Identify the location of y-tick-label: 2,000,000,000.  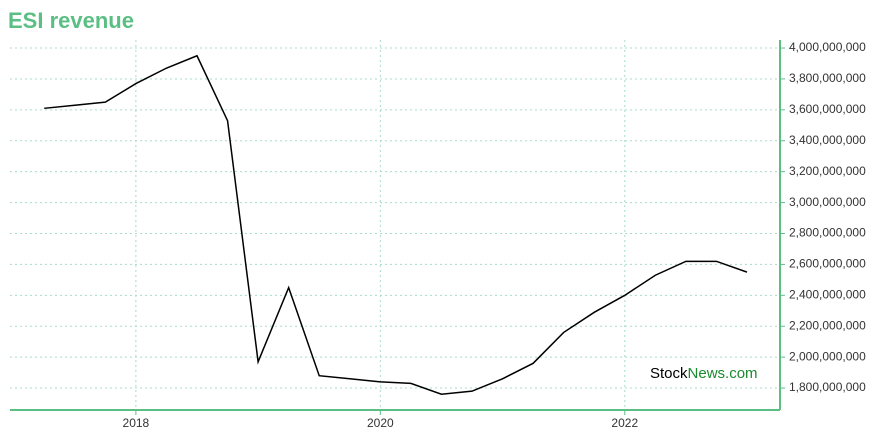
(827, 356).